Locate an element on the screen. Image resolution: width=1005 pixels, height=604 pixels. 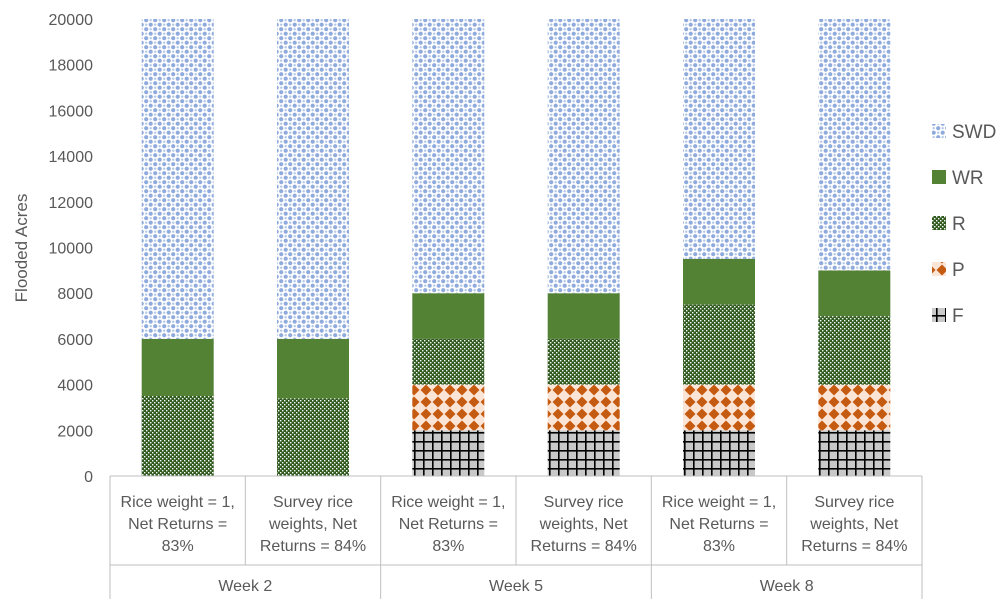
y-axis-label: Flooded Acres is located at coordinates (21, 248).